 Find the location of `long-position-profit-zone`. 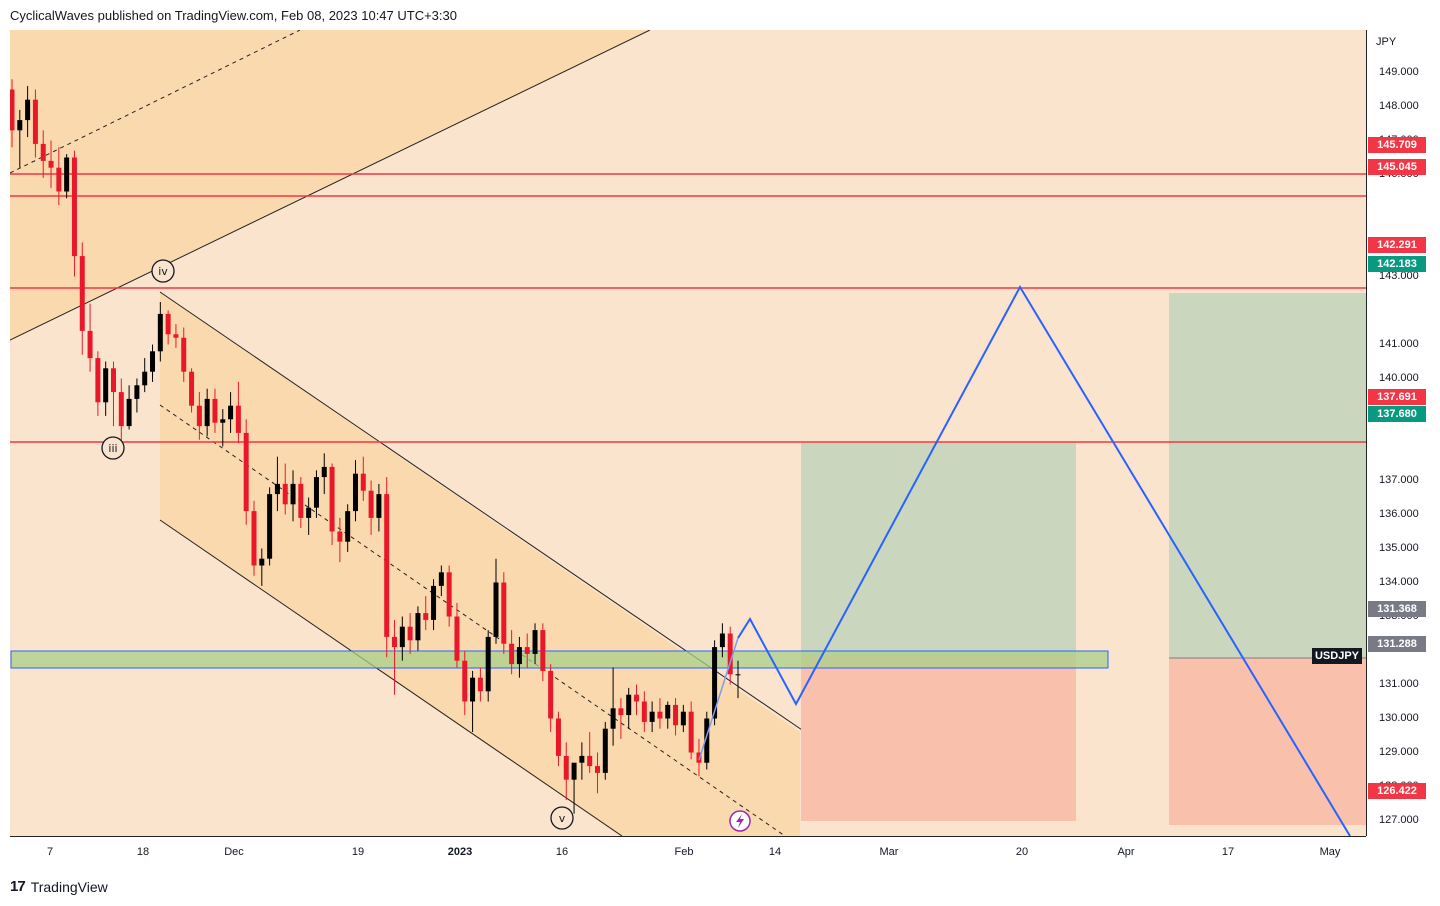

long-position-profit-zone is located at coordinates (938, 549).